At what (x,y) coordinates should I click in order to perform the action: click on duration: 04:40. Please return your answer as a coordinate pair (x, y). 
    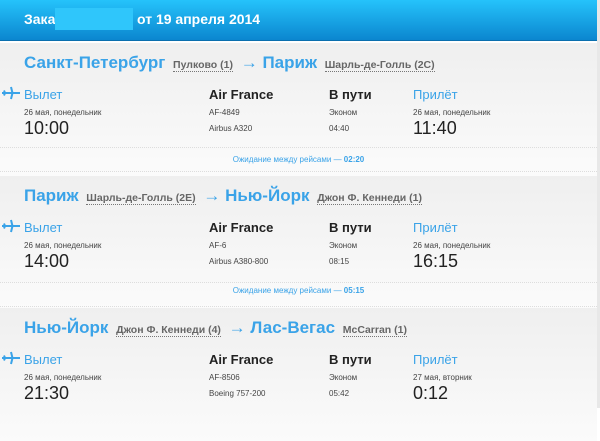
    Looking at the image, I should click on (339, 128).